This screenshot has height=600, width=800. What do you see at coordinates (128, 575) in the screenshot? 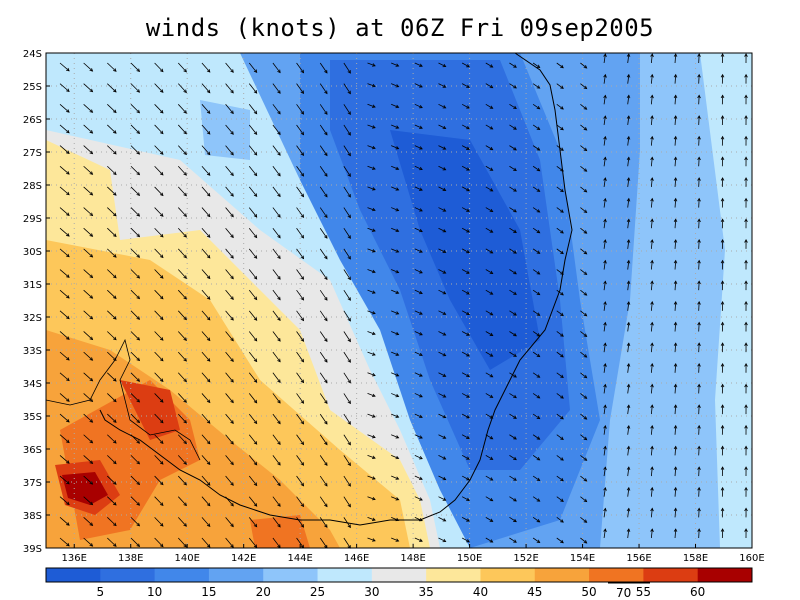
I see `colorbar-swatch` at bounding box center [128, 575].